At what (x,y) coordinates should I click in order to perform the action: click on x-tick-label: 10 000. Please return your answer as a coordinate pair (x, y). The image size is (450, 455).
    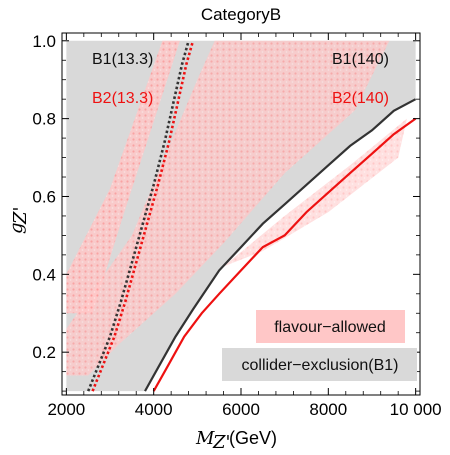
    Looking at the image, I should click on (416, 409).